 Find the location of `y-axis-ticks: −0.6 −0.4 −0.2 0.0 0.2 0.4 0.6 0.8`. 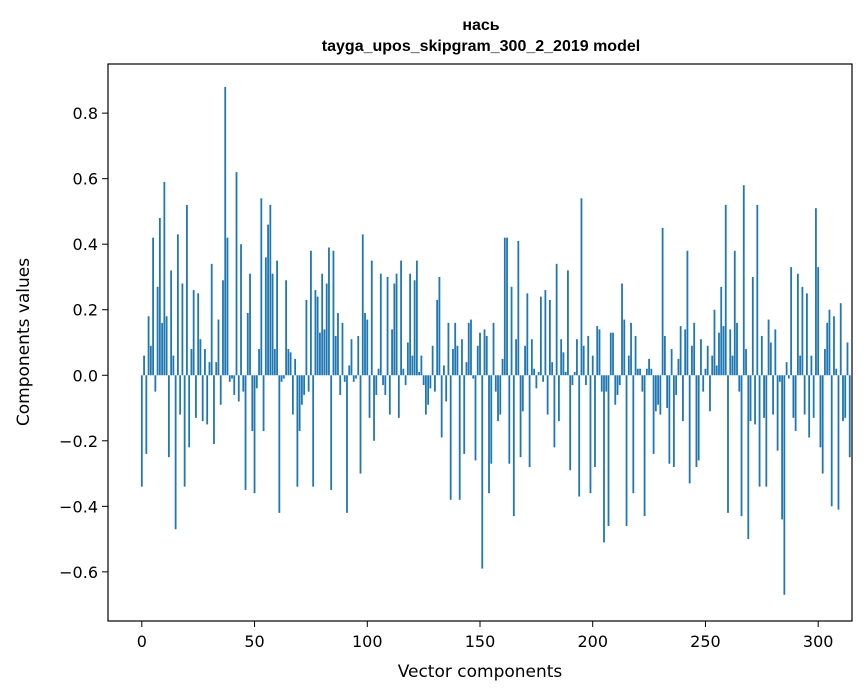

y-axis-ticks: −0.6 −0.4 −0.2 0.0 0.2 0.4 0.6 0.8 is located at coordinates (83, 343).